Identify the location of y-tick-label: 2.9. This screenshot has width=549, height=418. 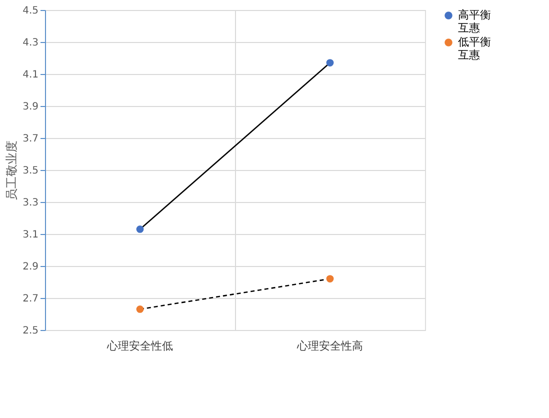
(30, 267).